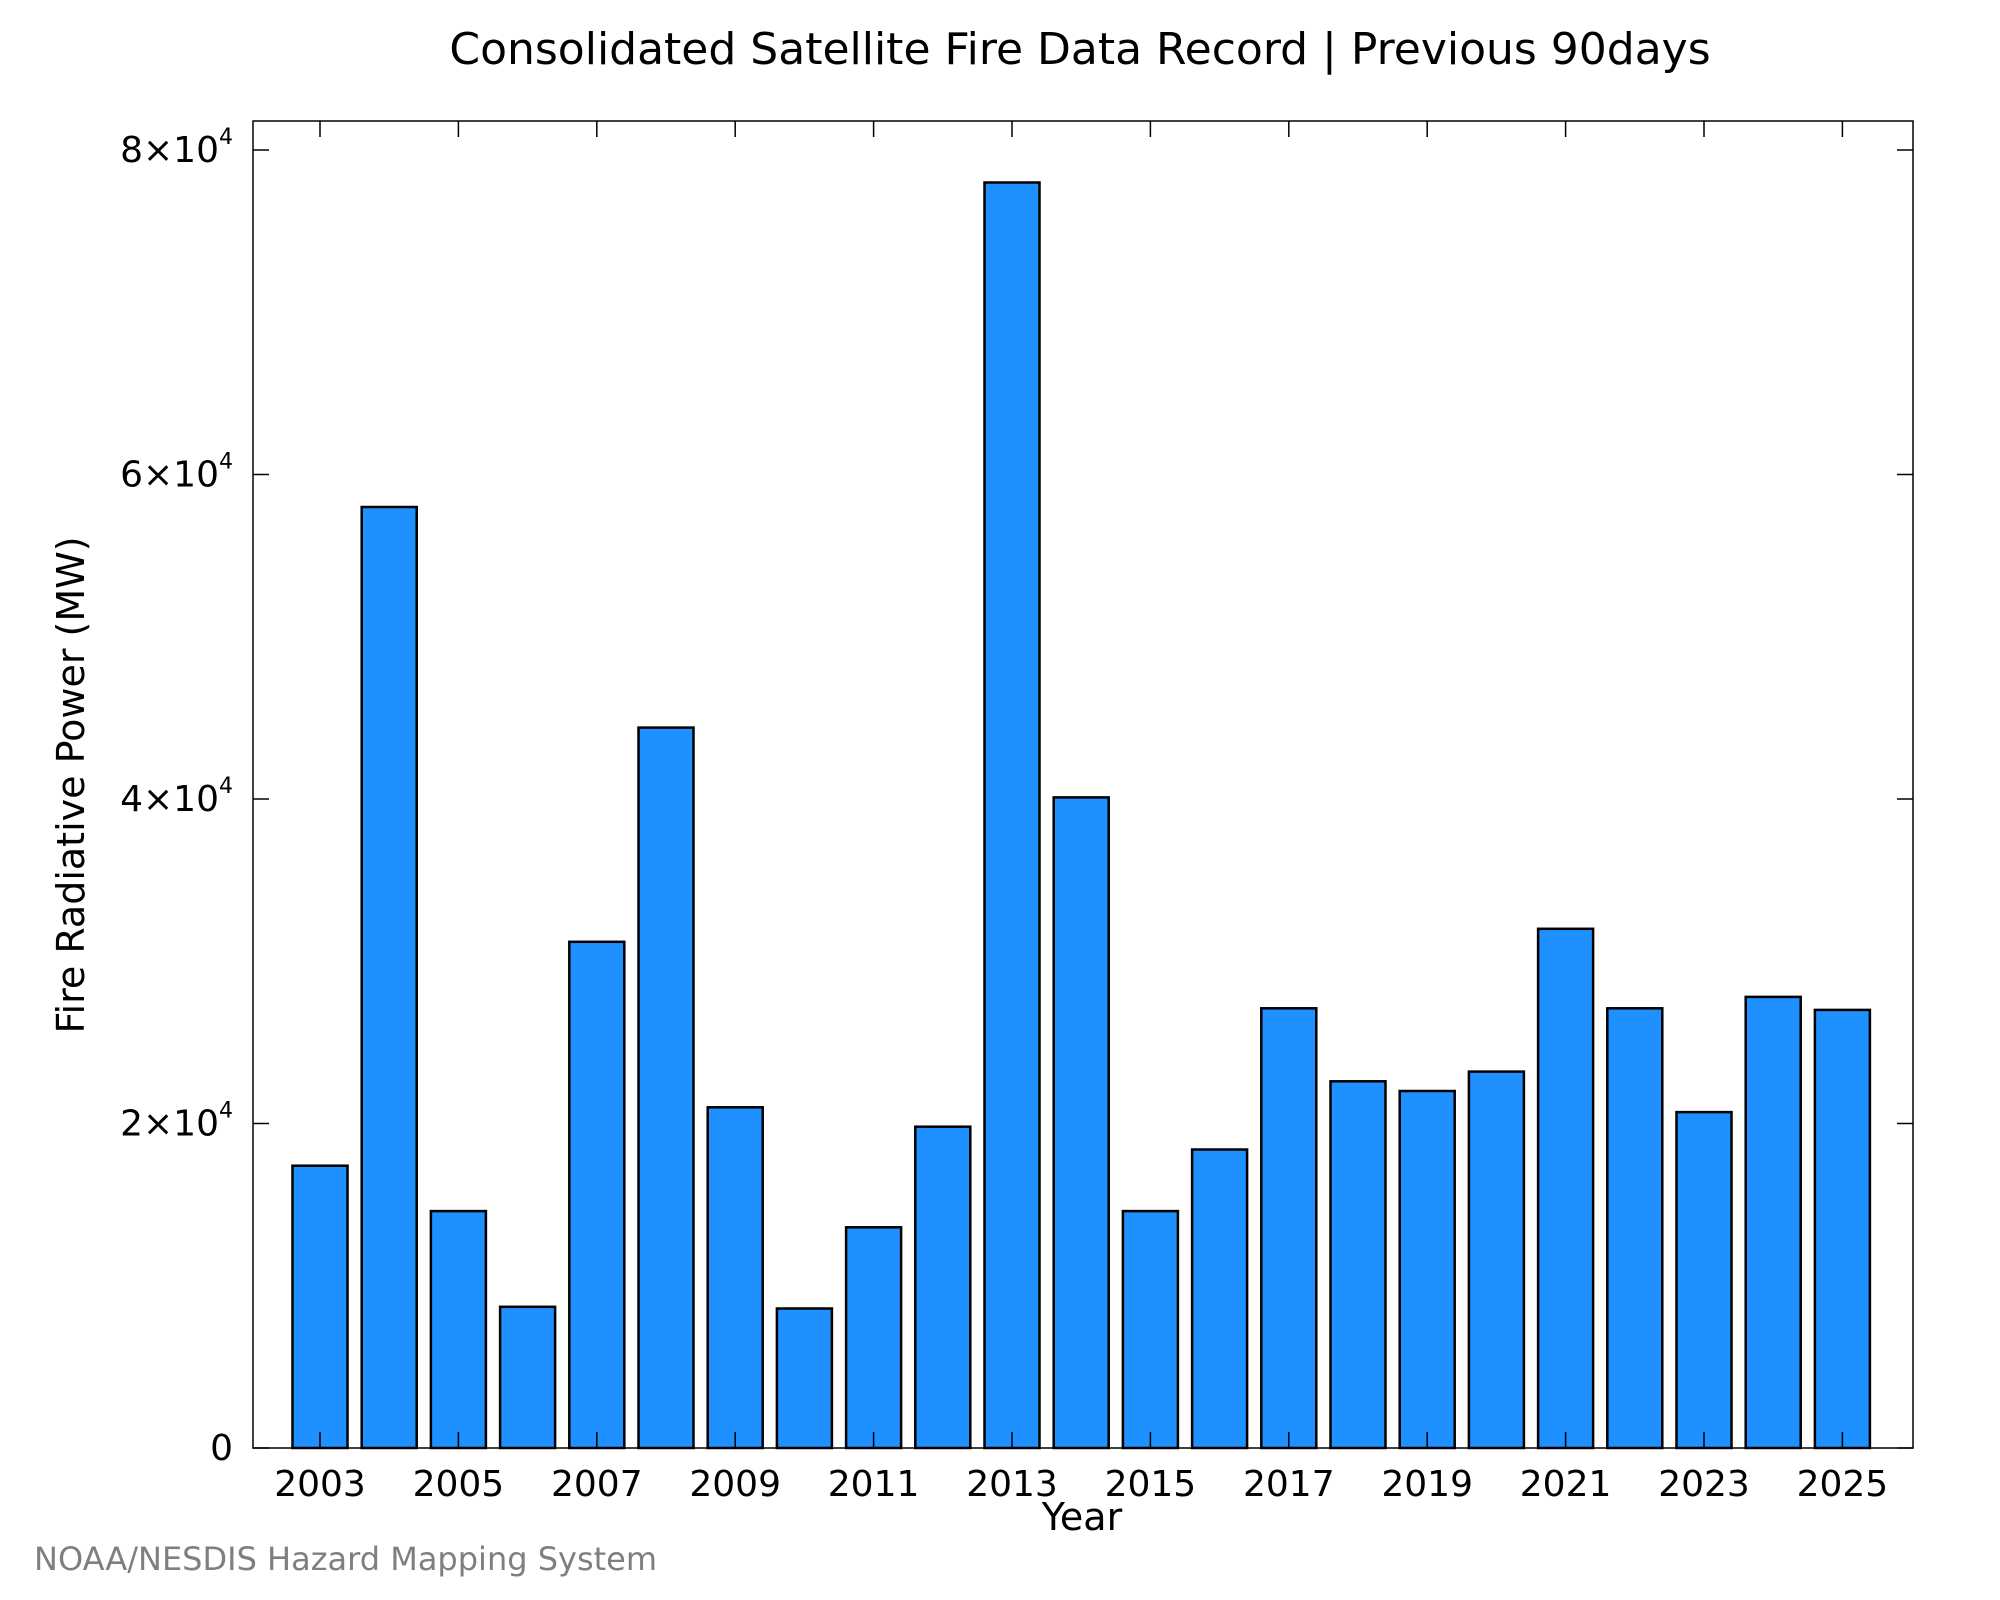 This screenshot has width=2000, height=1600. What do you see at coordinates (666, 1088) in the screenshot?
I see `bar-2008` at bounding box center [666, 1088].